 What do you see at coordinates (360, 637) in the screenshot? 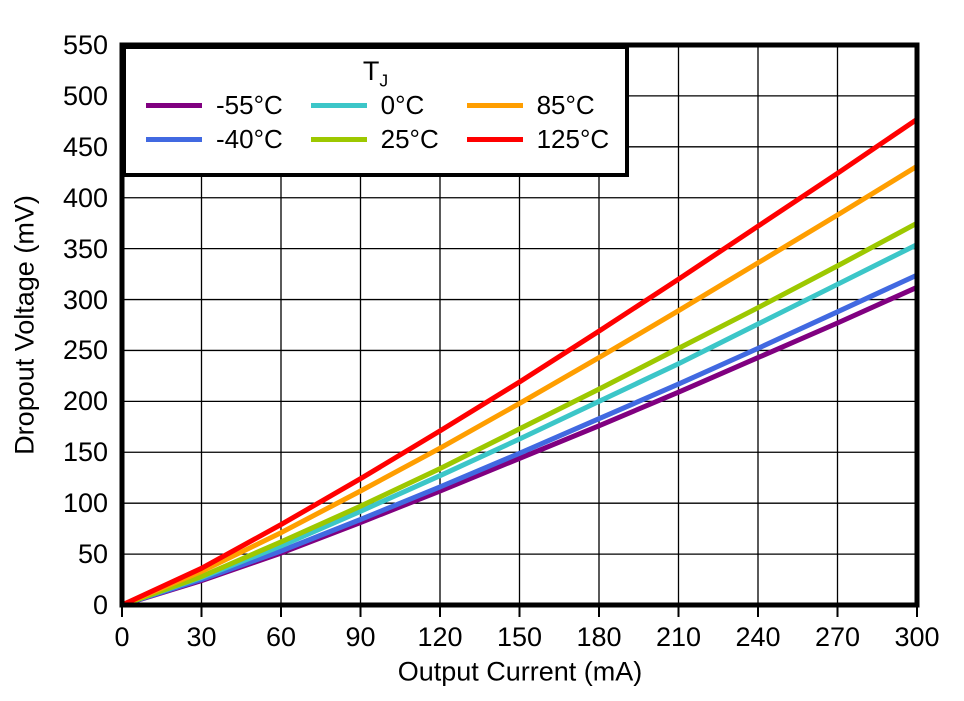
I see `x-tick-label: 90` at bounding box center [360, 637].